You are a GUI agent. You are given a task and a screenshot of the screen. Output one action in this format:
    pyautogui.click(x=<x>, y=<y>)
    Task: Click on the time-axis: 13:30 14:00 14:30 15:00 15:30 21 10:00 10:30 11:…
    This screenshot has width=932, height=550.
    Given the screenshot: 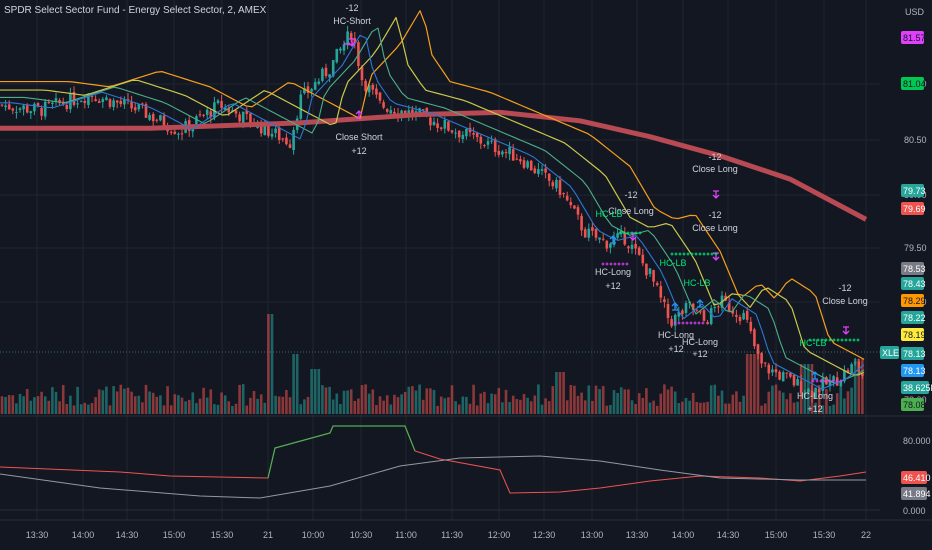 What is the action you would take?
    pyautogui.click(x=448, y=535)
    